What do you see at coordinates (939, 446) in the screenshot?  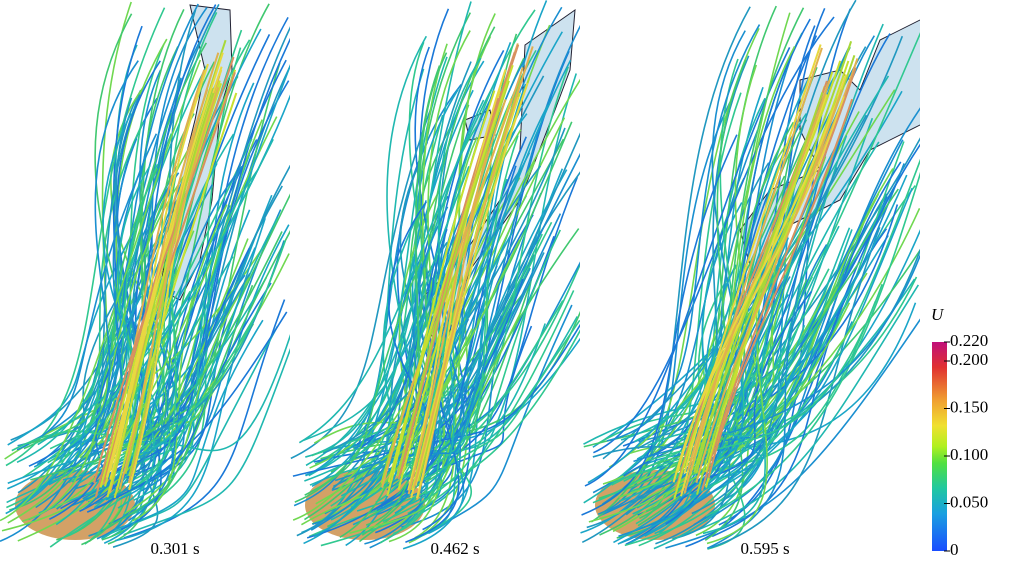 I see `colorbar` at bounding box center [939, 446].